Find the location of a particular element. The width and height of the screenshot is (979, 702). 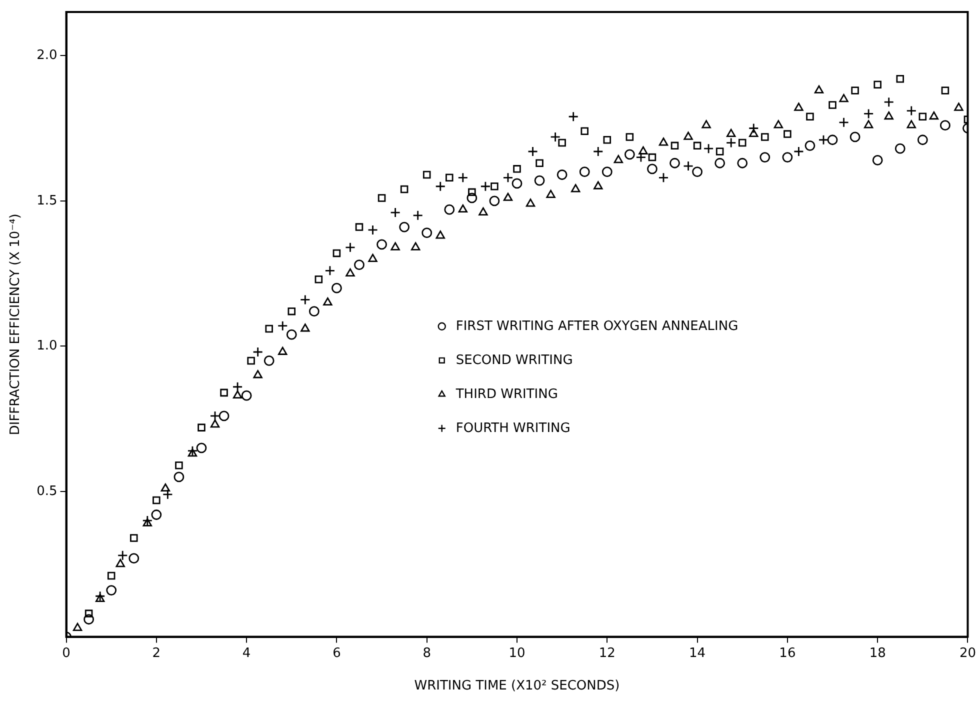

y-tick-label: 0.5 is located at coordinates (47, 491).